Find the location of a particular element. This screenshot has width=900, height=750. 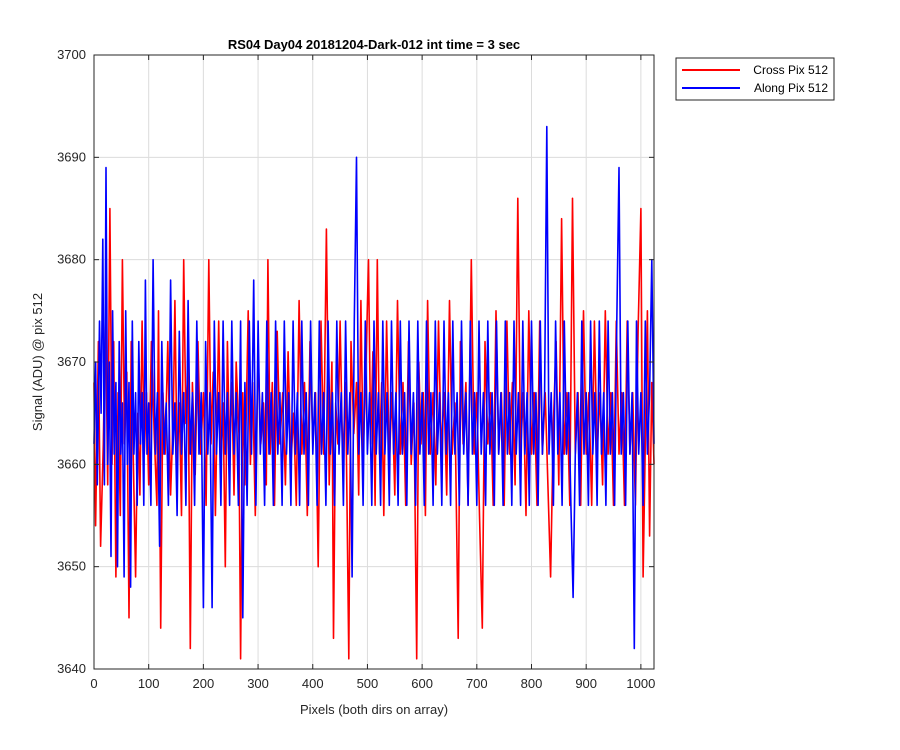

x-tick-label: 0 is located at coordinates (93, 683).